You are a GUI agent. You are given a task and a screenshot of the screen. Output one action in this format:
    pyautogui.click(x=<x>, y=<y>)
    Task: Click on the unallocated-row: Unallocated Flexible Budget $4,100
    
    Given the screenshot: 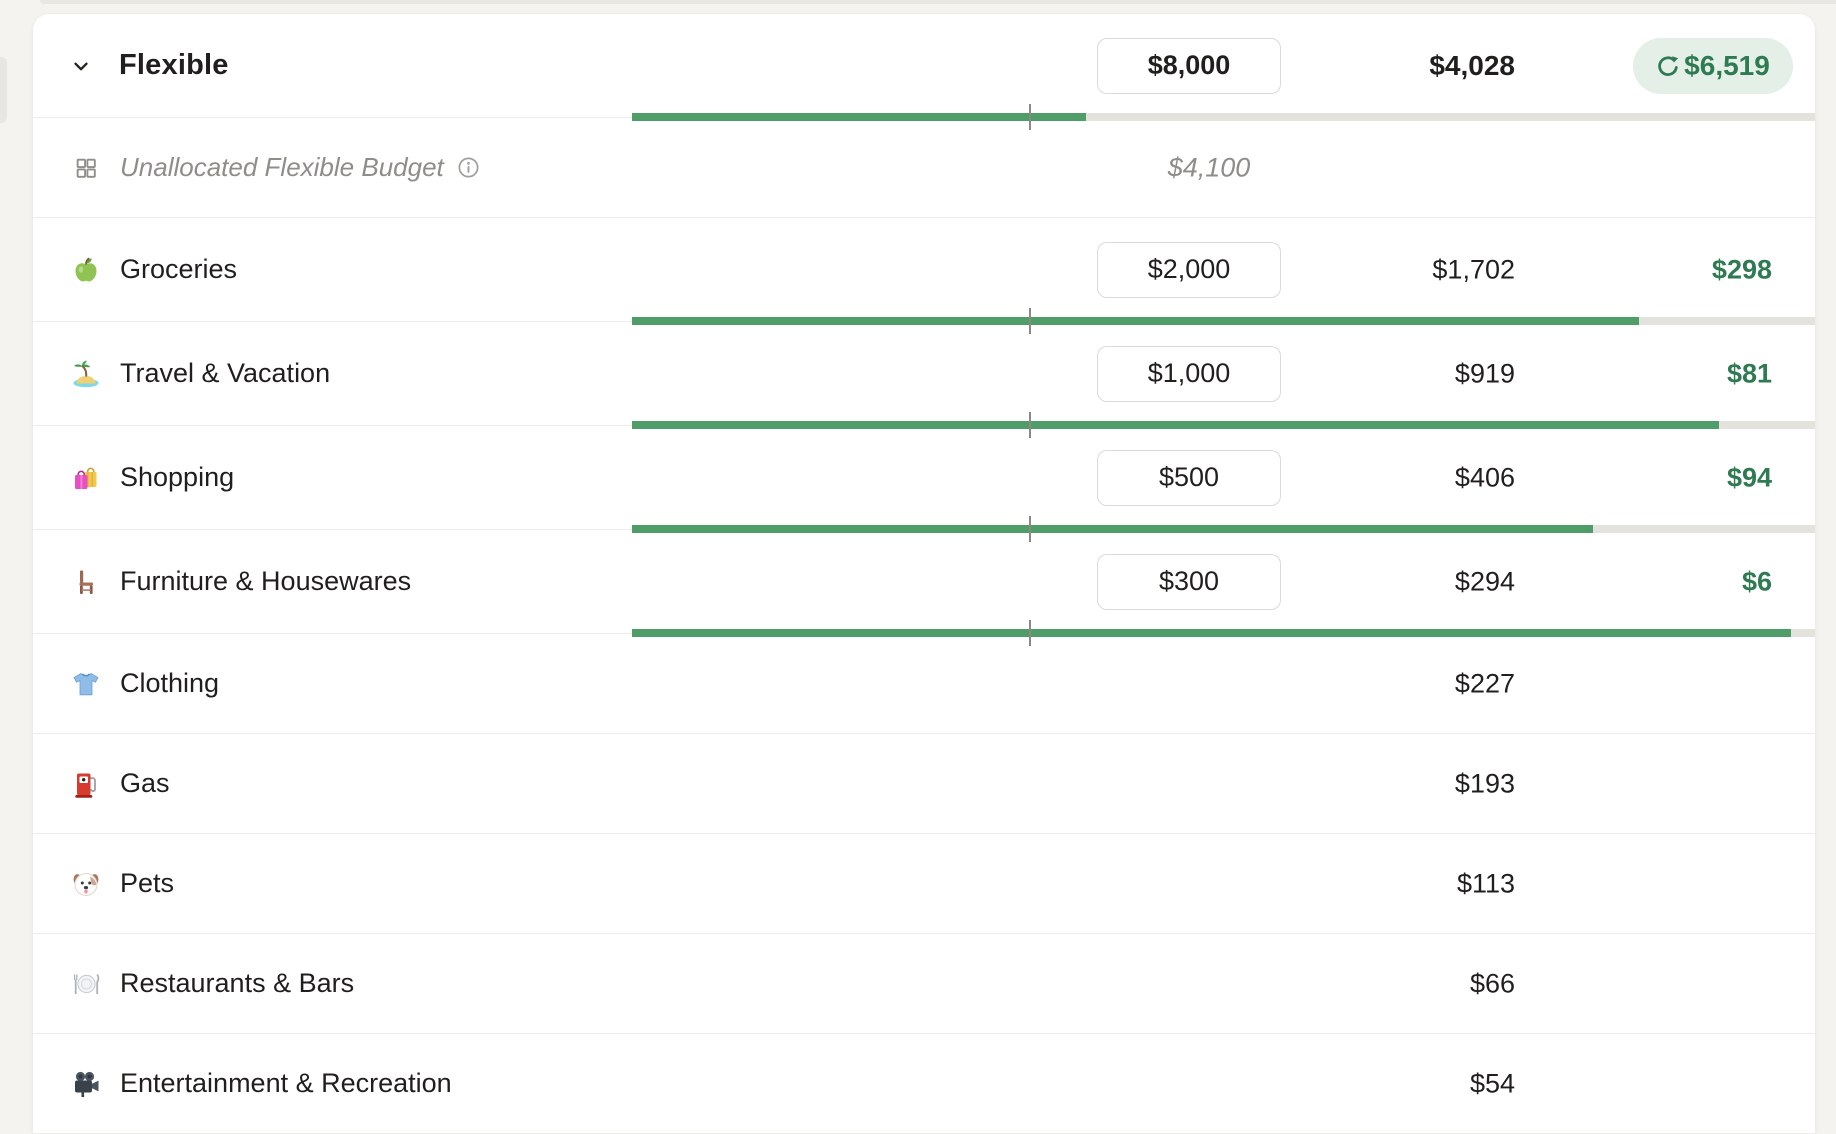 What is the action you would take?
    pyautogui.click(x=924, y=168)
    